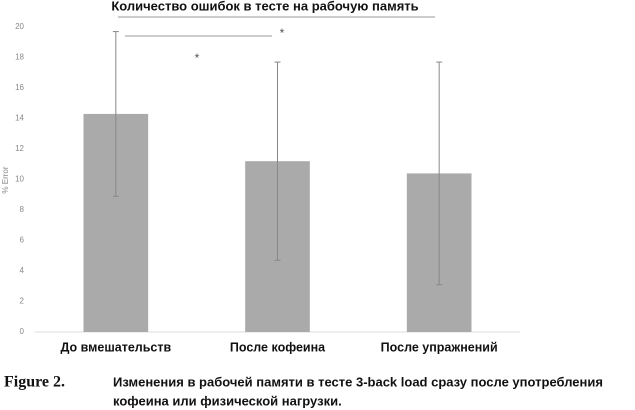 This screenshot has height=410, width=635. Describe the element at coordinates (34, 382) in the screenshot. I see `figure-label: Figure 2.` at that location.